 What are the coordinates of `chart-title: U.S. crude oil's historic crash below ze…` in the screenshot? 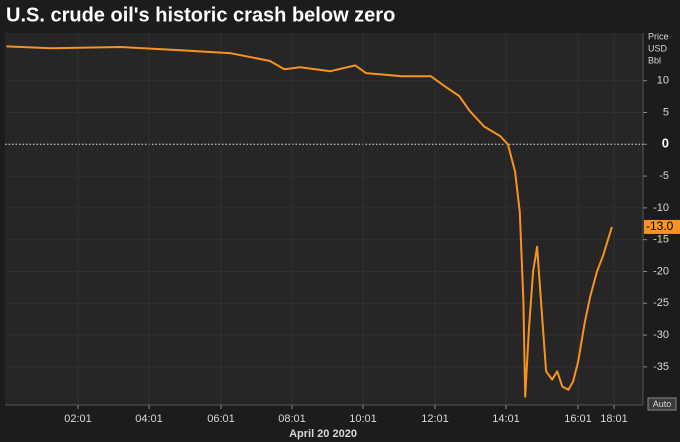 It's located at (200, 15).